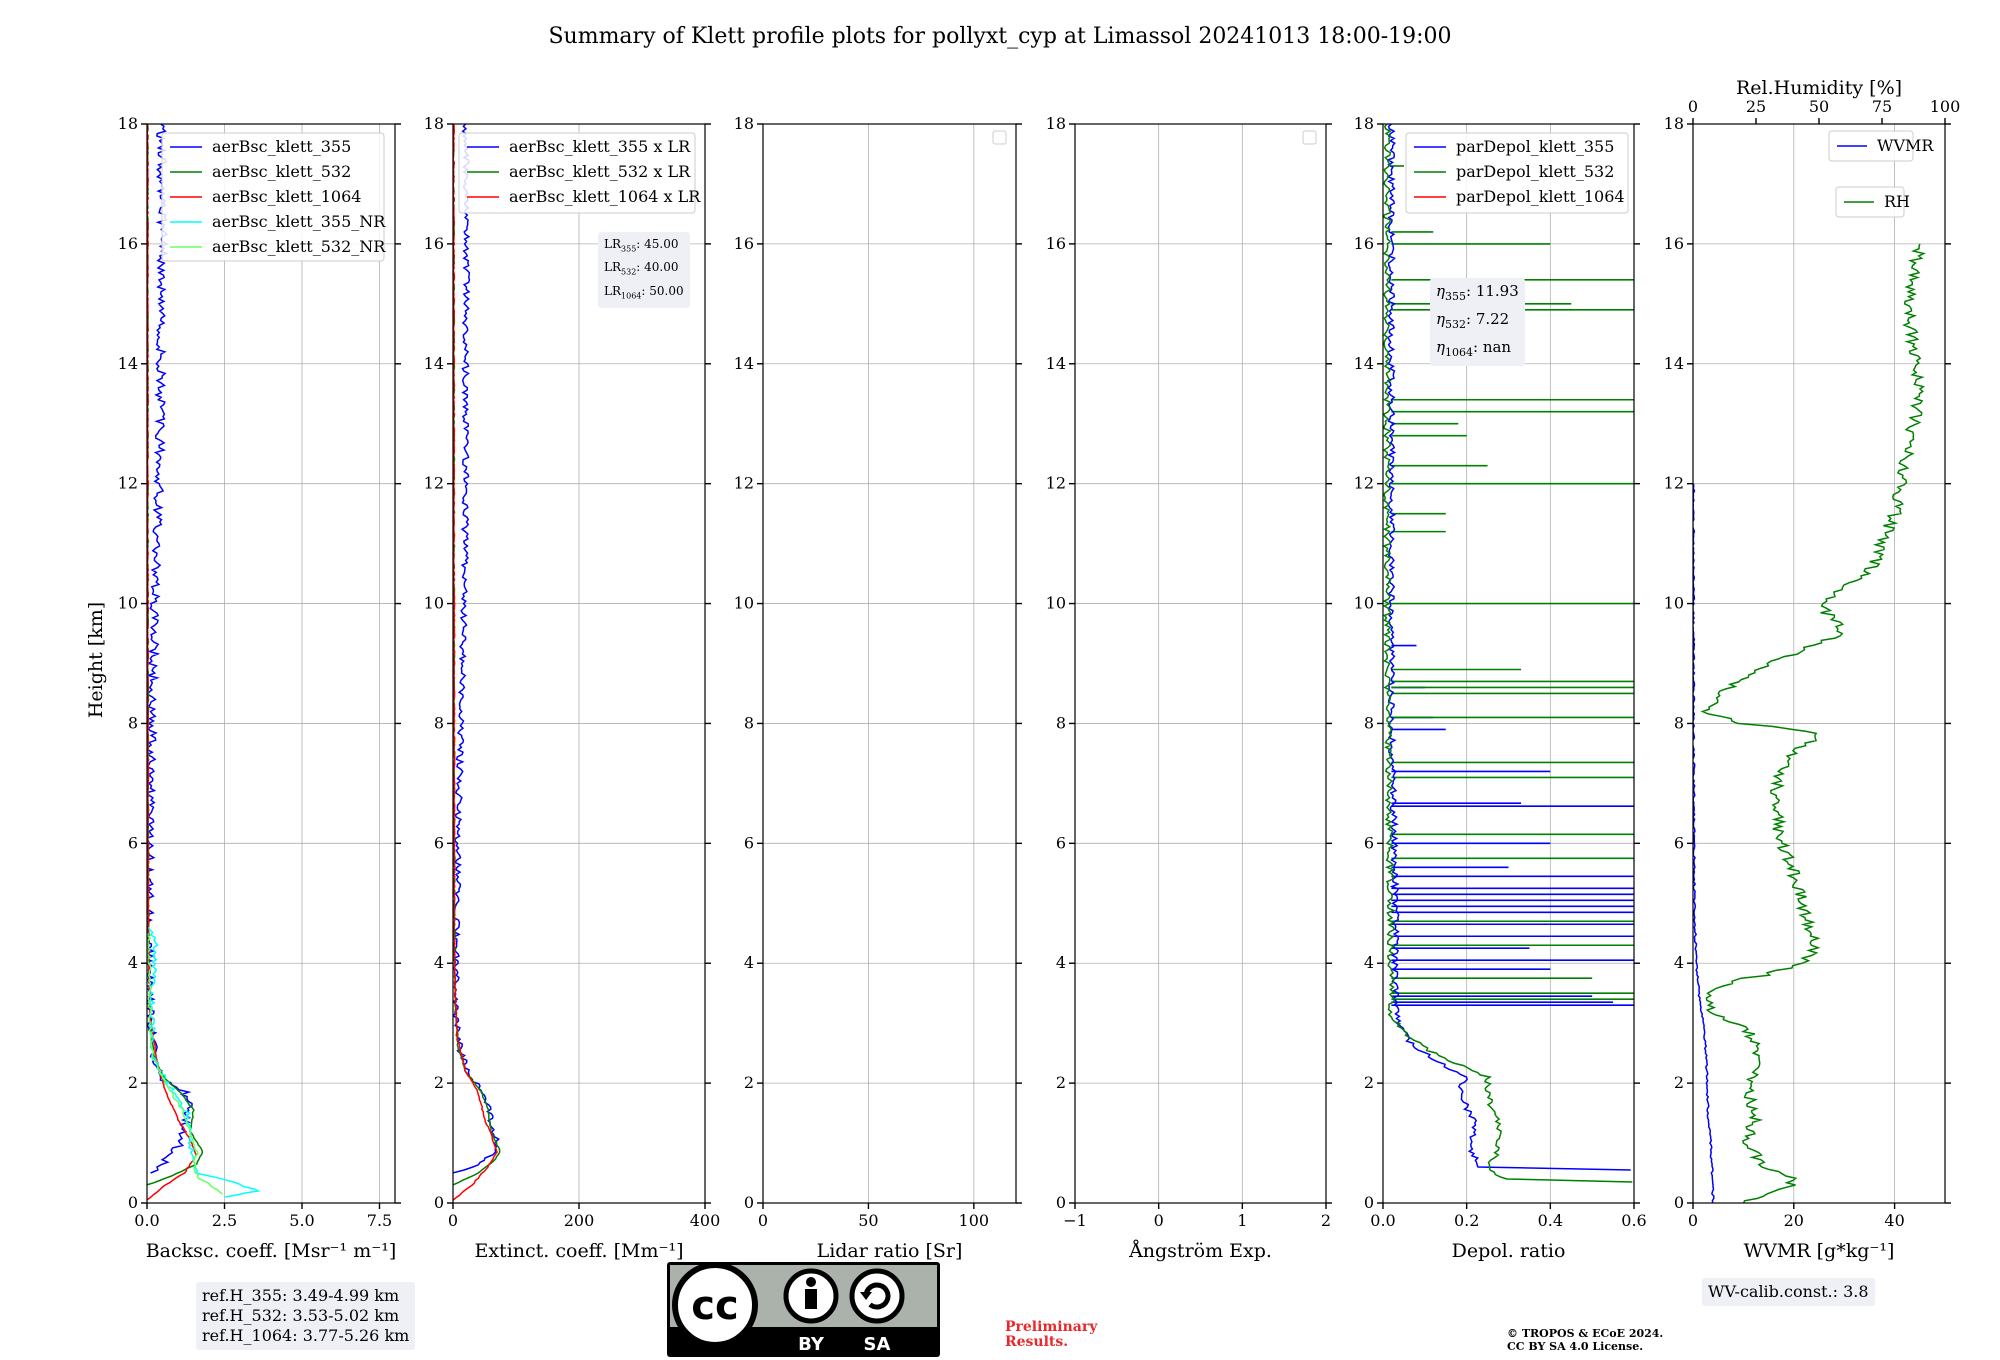 The width and height of the screenshot is (2000, 1360). What do you see at coordinates (1945, 106) in the screenshot?
I see `top-x-tick-label: 100` at bounding box center [1945, 106].